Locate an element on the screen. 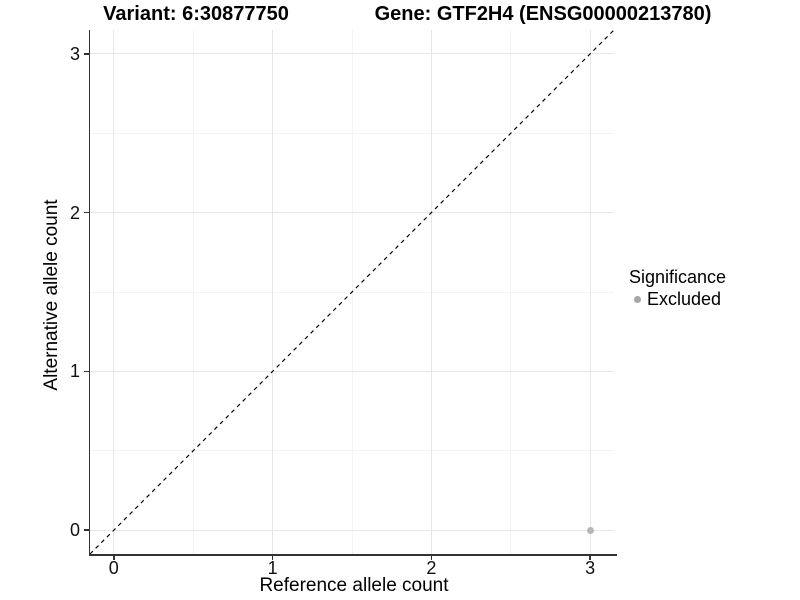 The height and width of the screenshot is (600, 800). x-axis-line is located at coordinates (352, 555).